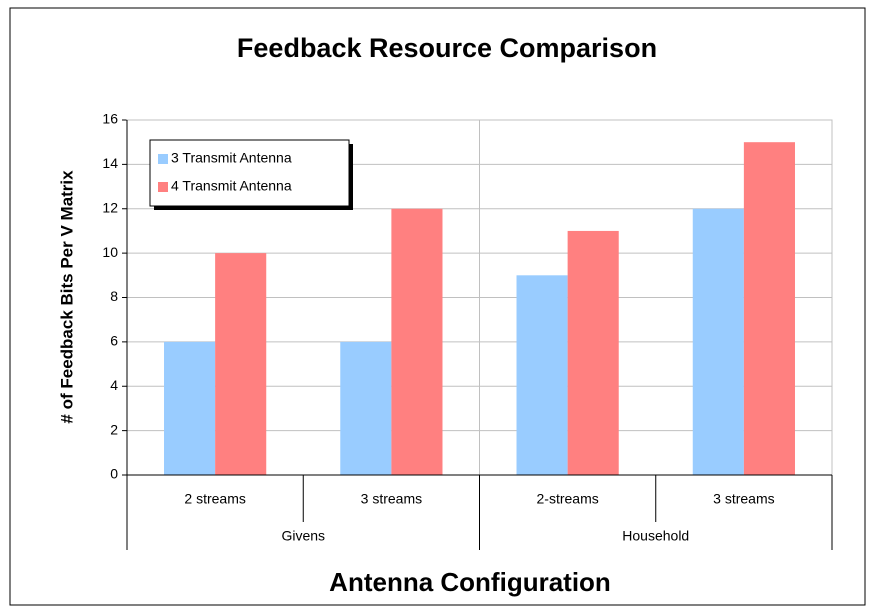 This screenshot has width=873, height=615. I want to click on x-tick-label: 2-streams, so click(568, 499).